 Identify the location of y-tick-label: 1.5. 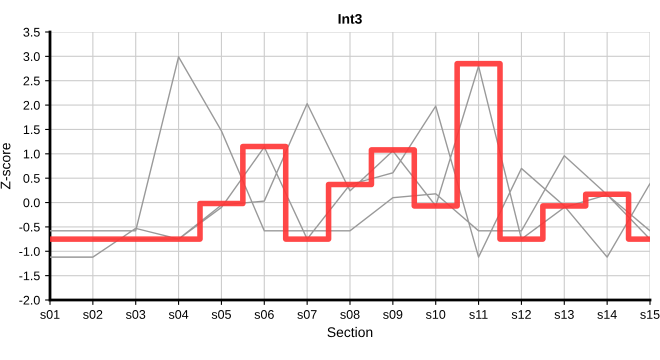
(32, 129).